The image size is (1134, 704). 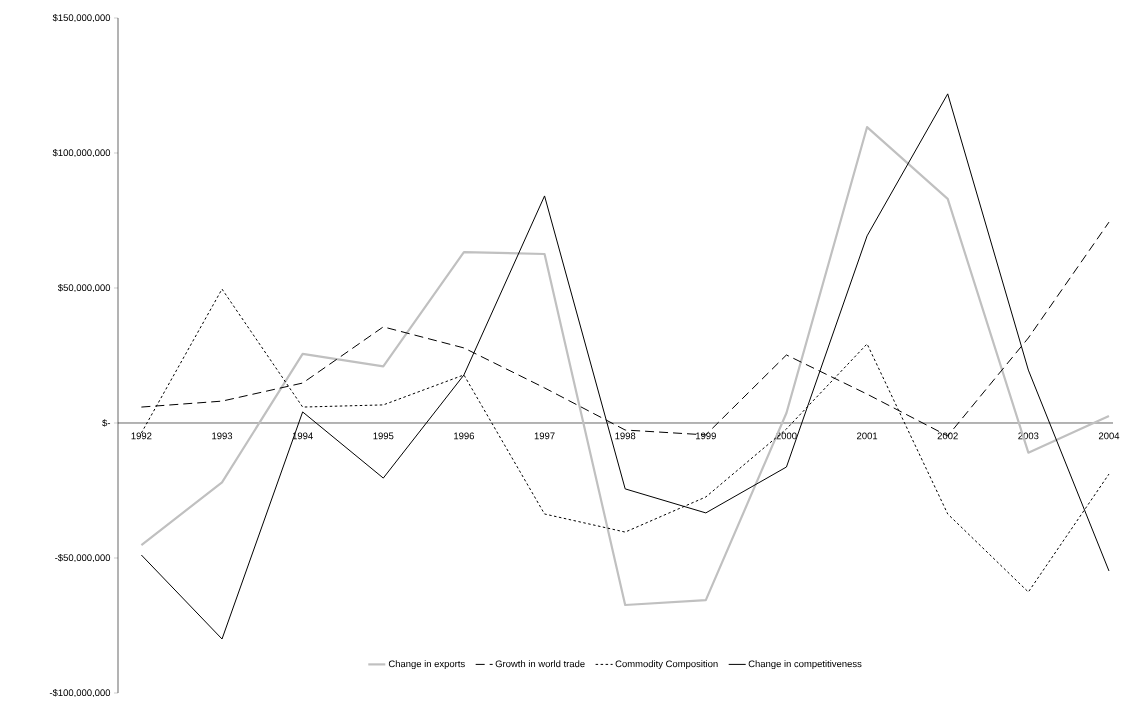 What do you see at coordinates (83, 558) in the screenshot?
I see `y-tick-label: -$50,000,000` at bounding box center [83, 558].